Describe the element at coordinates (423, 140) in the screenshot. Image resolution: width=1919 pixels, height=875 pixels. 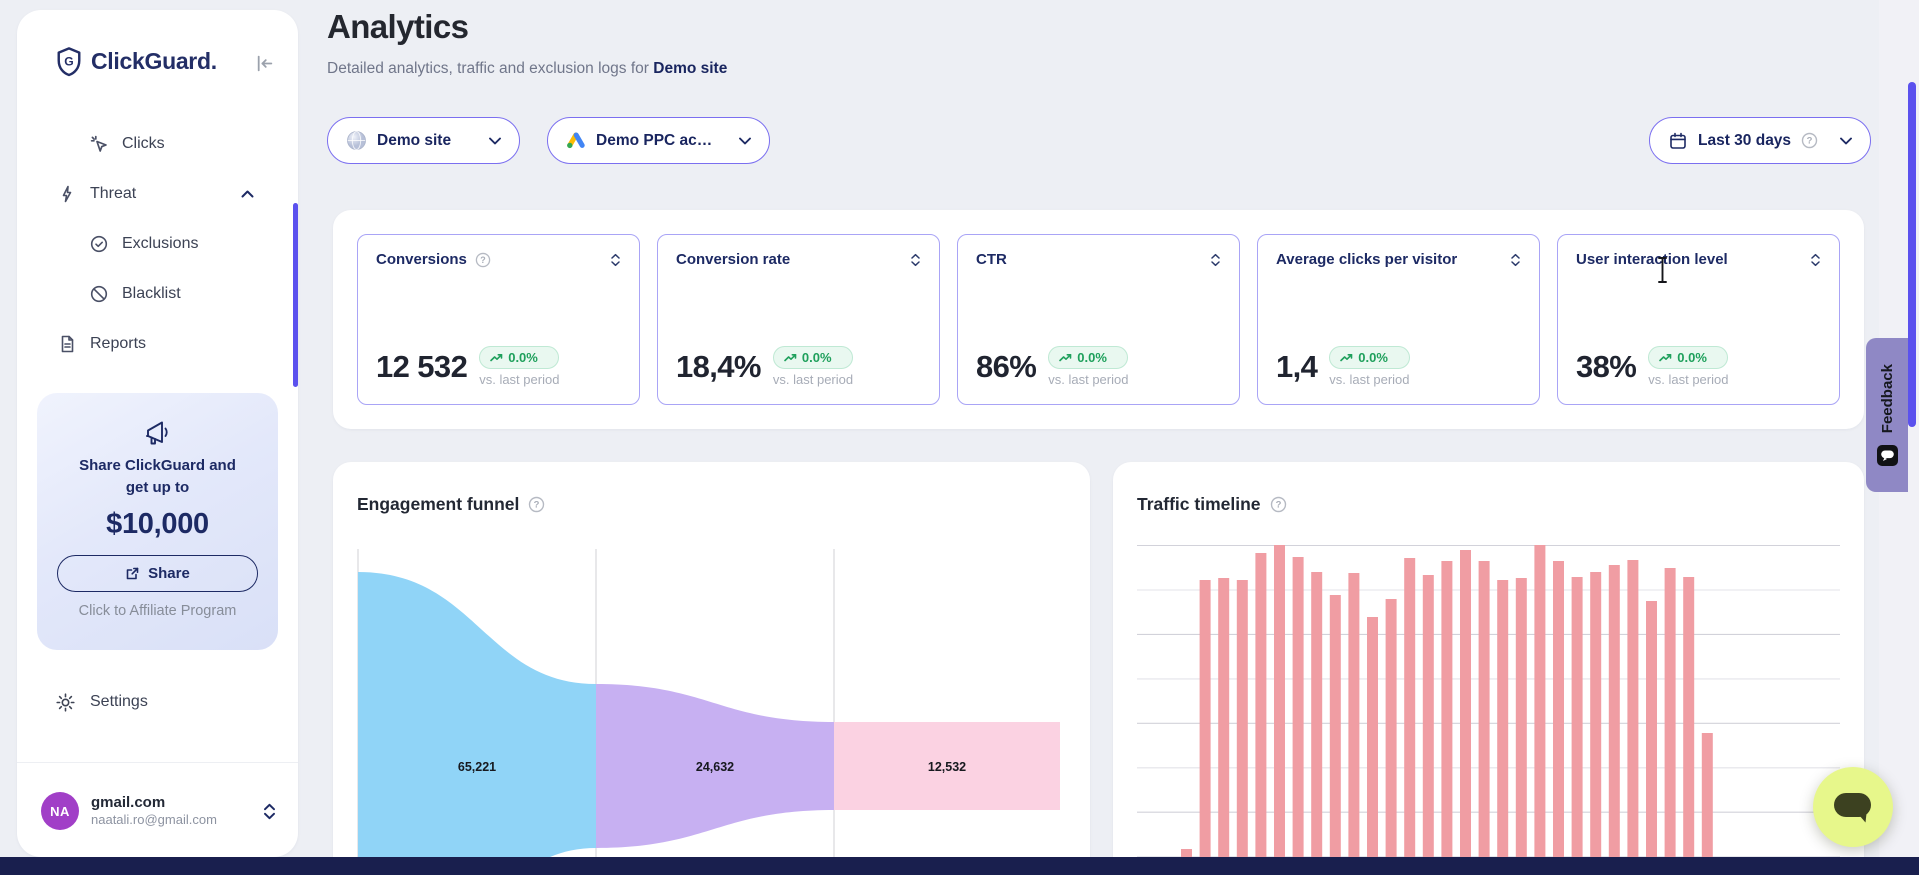
I see `site-selector: Demo site` at that location.